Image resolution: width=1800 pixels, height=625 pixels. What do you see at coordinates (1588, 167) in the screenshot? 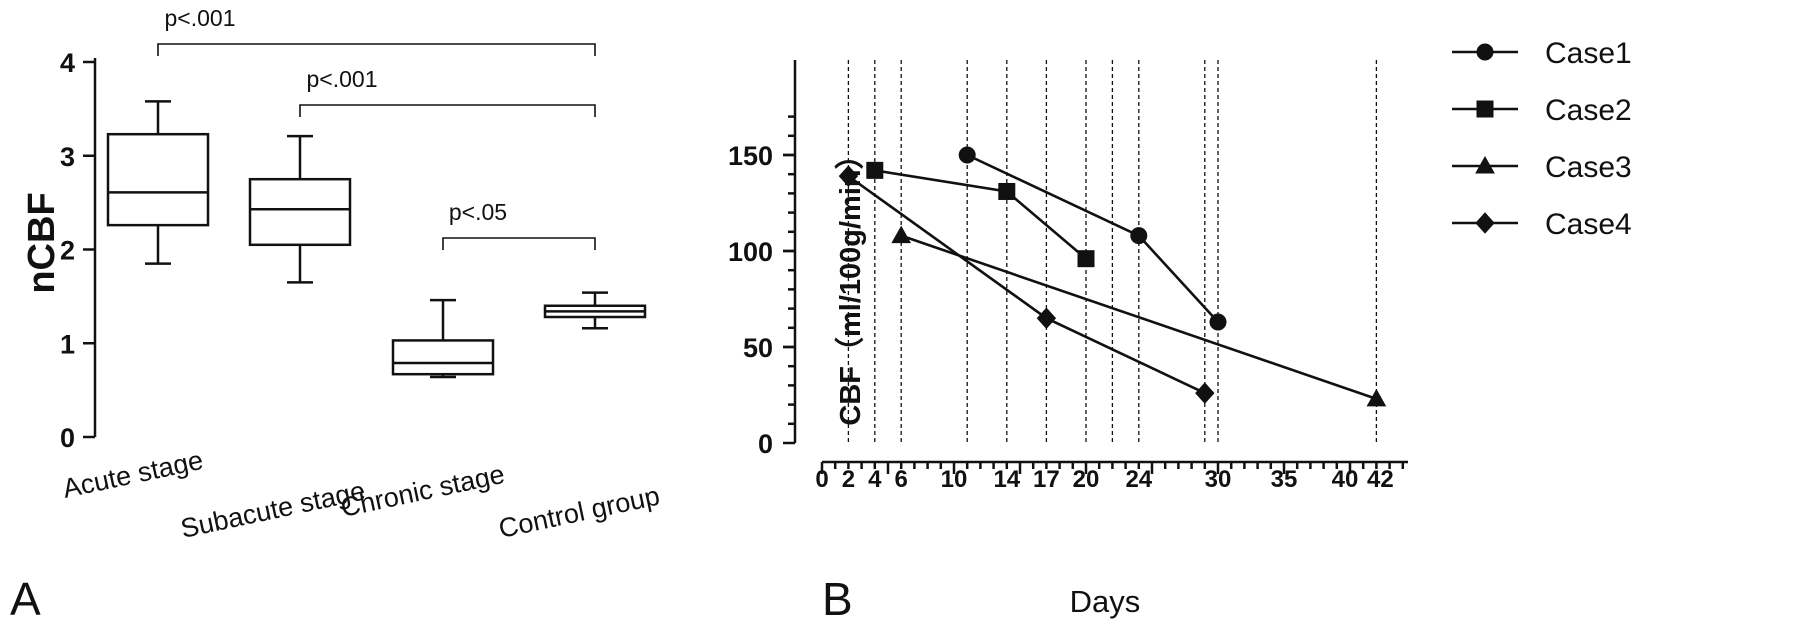
I see `legend-label: Case3` at bounding box center [1588, 167].